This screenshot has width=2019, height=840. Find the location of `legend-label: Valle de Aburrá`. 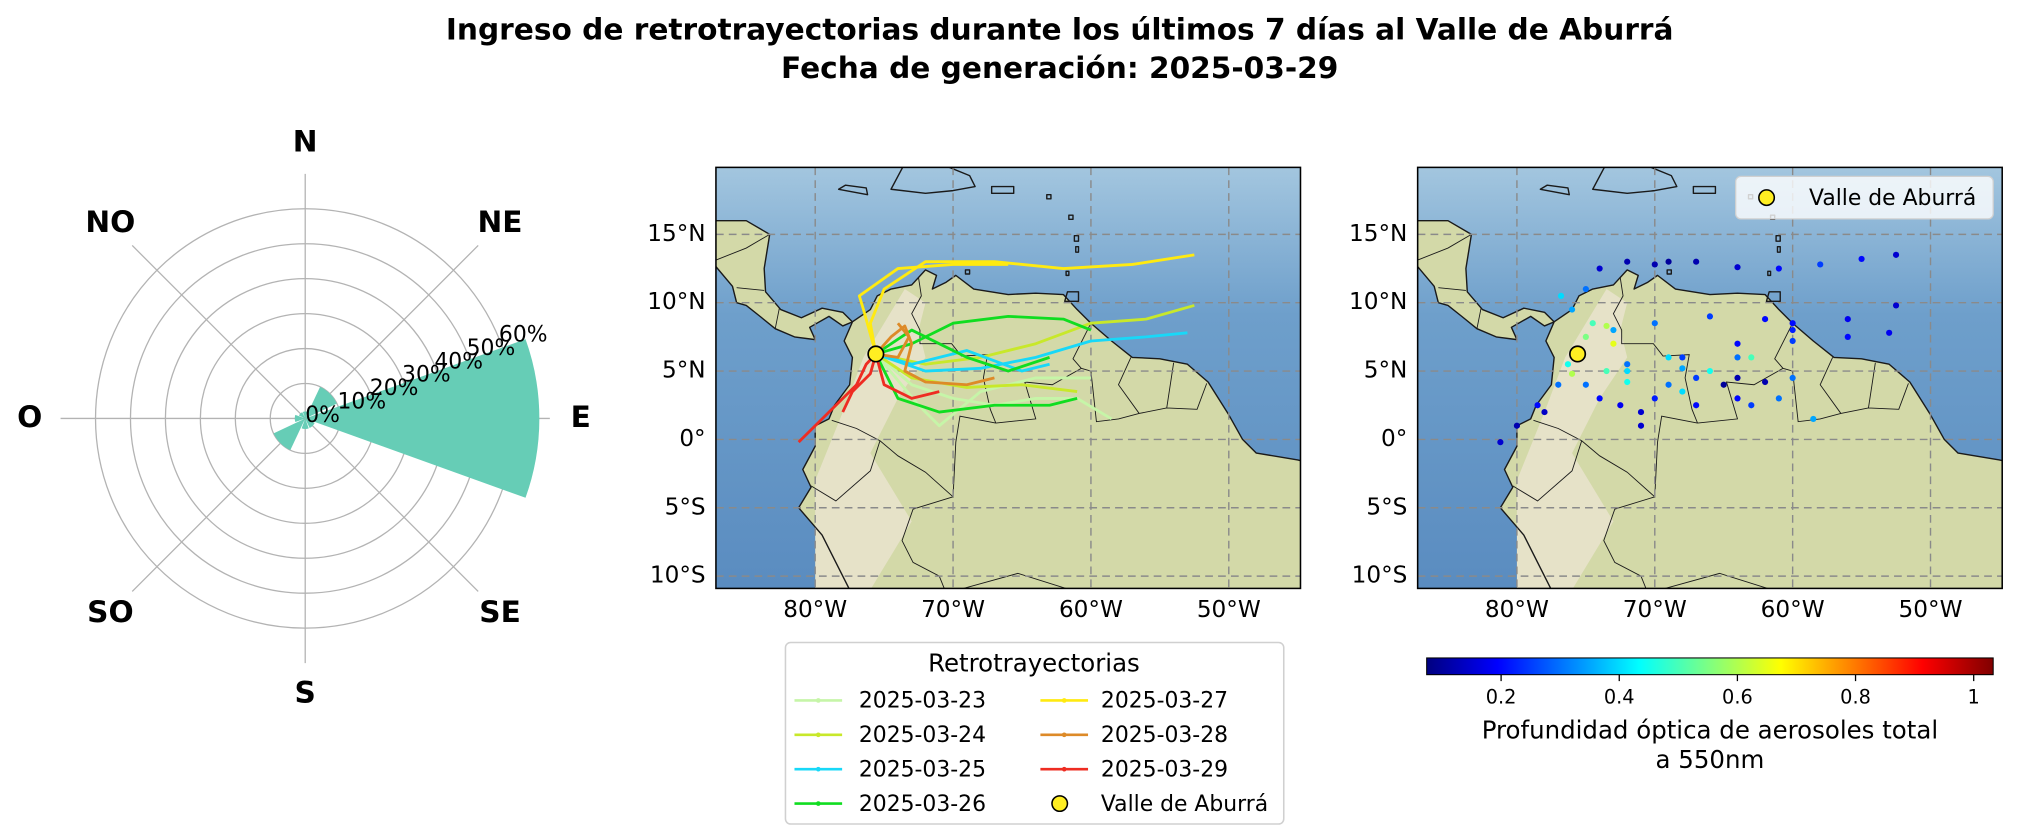

legend-label: Valle de Aburrá is located at coordinates (1892, 198).